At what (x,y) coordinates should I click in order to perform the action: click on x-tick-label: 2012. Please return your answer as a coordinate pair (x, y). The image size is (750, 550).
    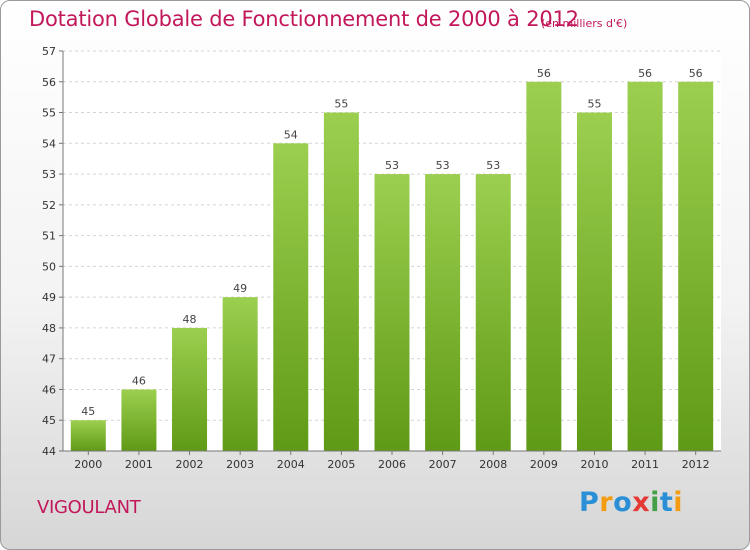
    Looking at the image, I should click on (696, 464).